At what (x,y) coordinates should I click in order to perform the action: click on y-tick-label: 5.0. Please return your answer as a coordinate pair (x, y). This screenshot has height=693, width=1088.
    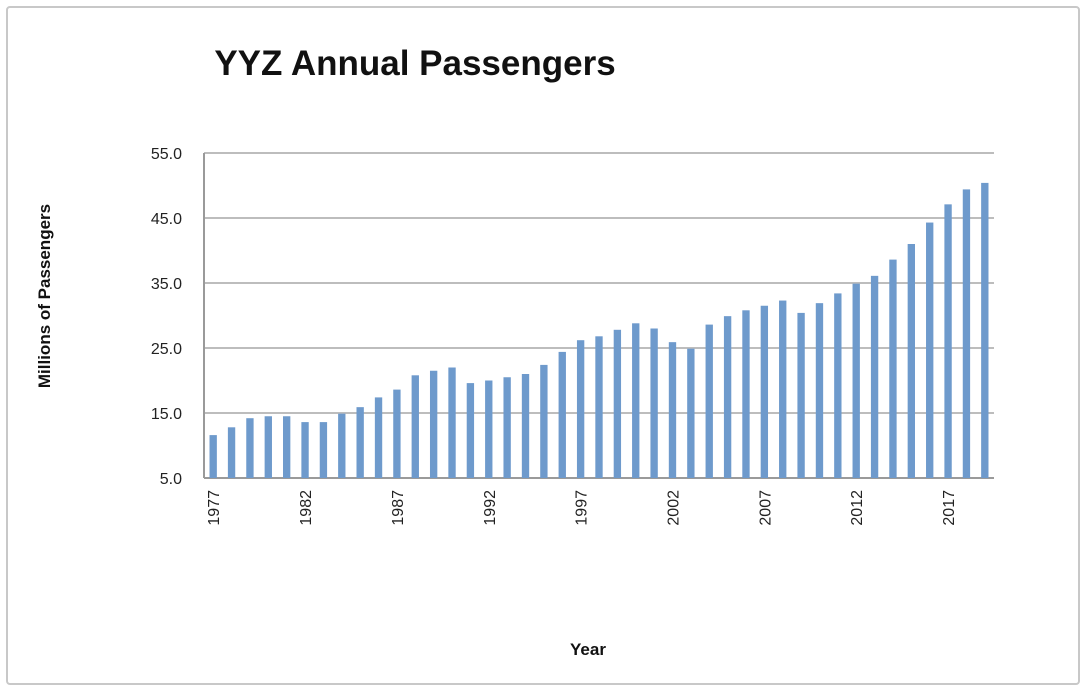
    Looking at the image, I should click on (171, 479).